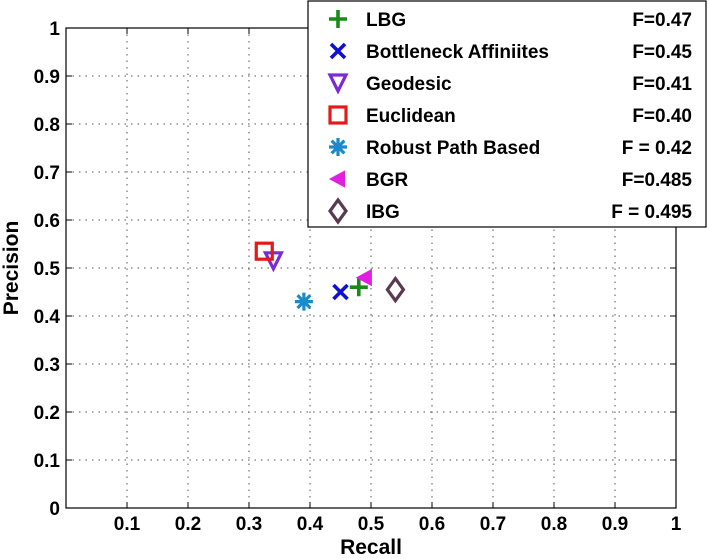  What do you see at coordinates (409, 84) in the screenshot?
I see `legend-label-geodesic: Geodesic` at bounding box center [409, 84].